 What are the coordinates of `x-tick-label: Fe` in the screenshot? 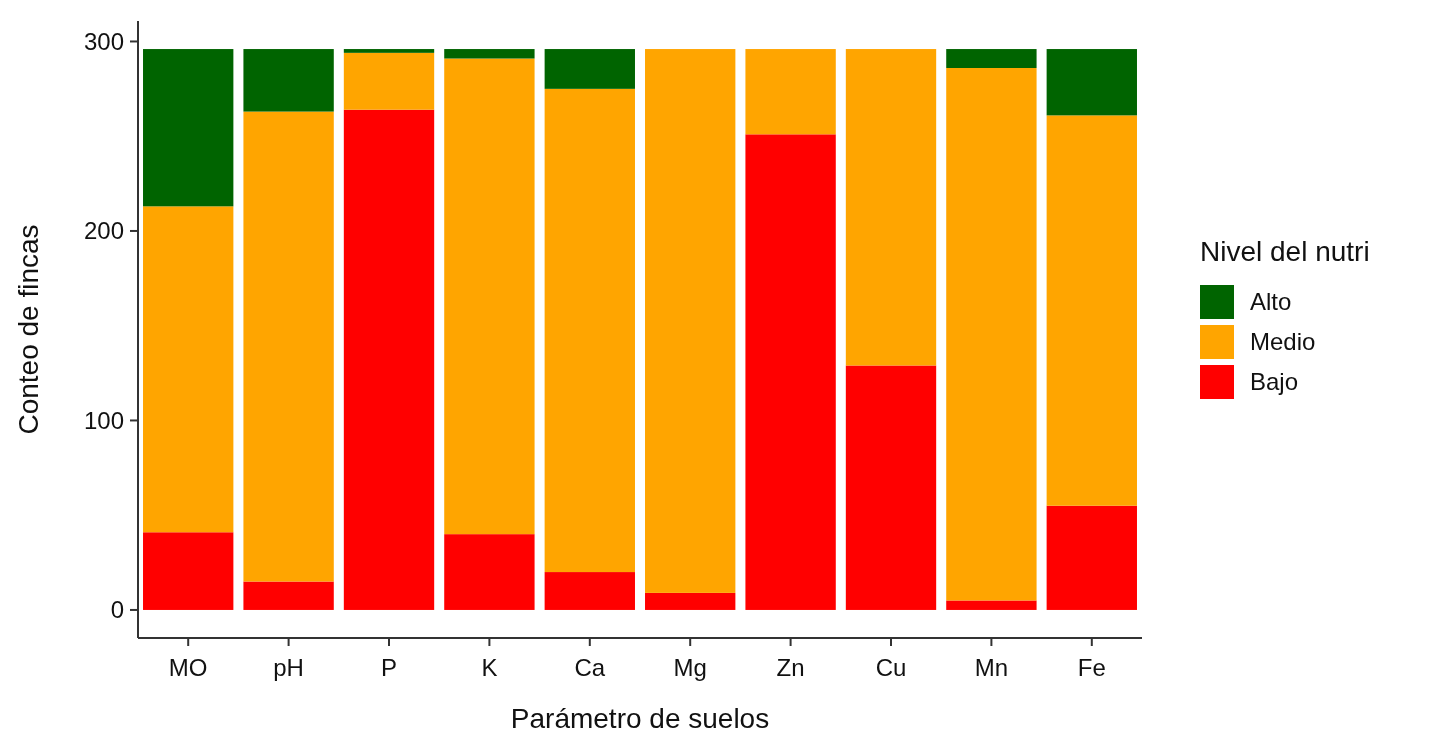 It's located at (1091, 667).